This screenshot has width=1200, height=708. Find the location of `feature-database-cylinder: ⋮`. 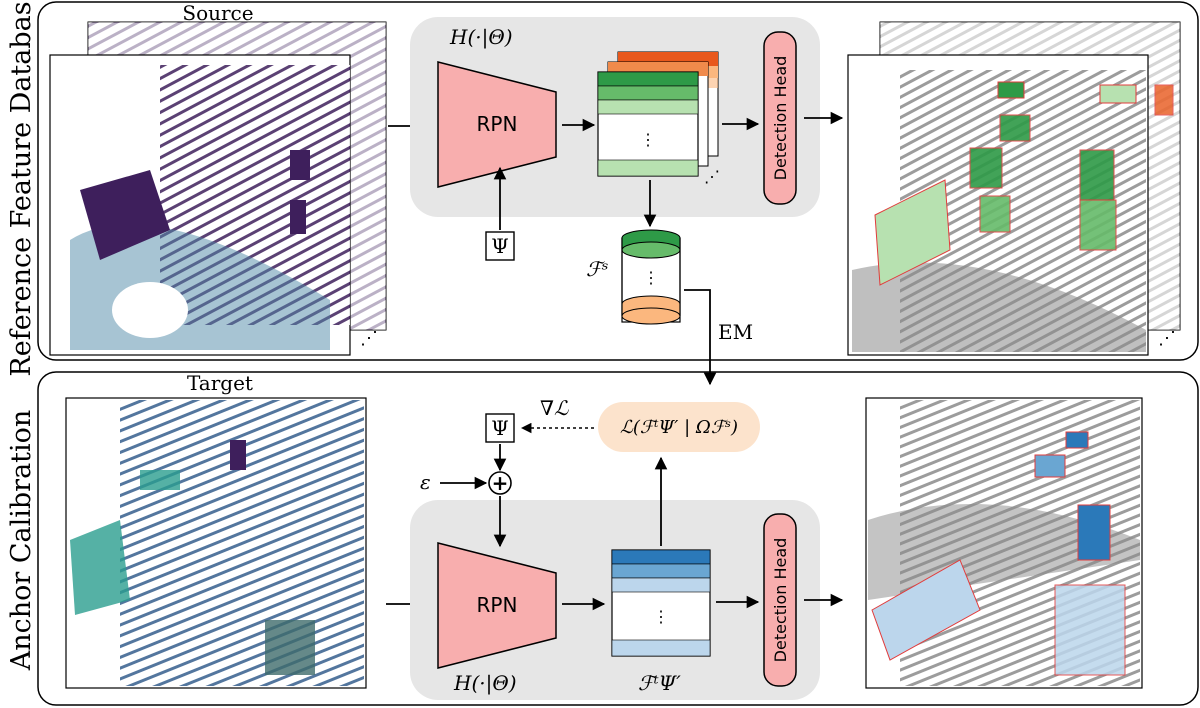

feature-database-cylinder: ⋮ is located at coordinates (651, 277).